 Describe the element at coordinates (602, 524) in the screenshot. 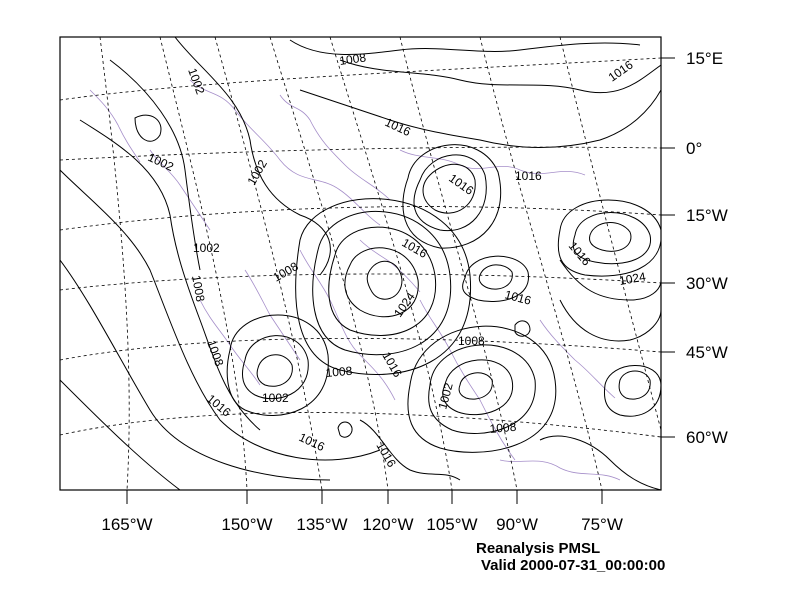

I see `lon-label-75w: 75°W` at that location.